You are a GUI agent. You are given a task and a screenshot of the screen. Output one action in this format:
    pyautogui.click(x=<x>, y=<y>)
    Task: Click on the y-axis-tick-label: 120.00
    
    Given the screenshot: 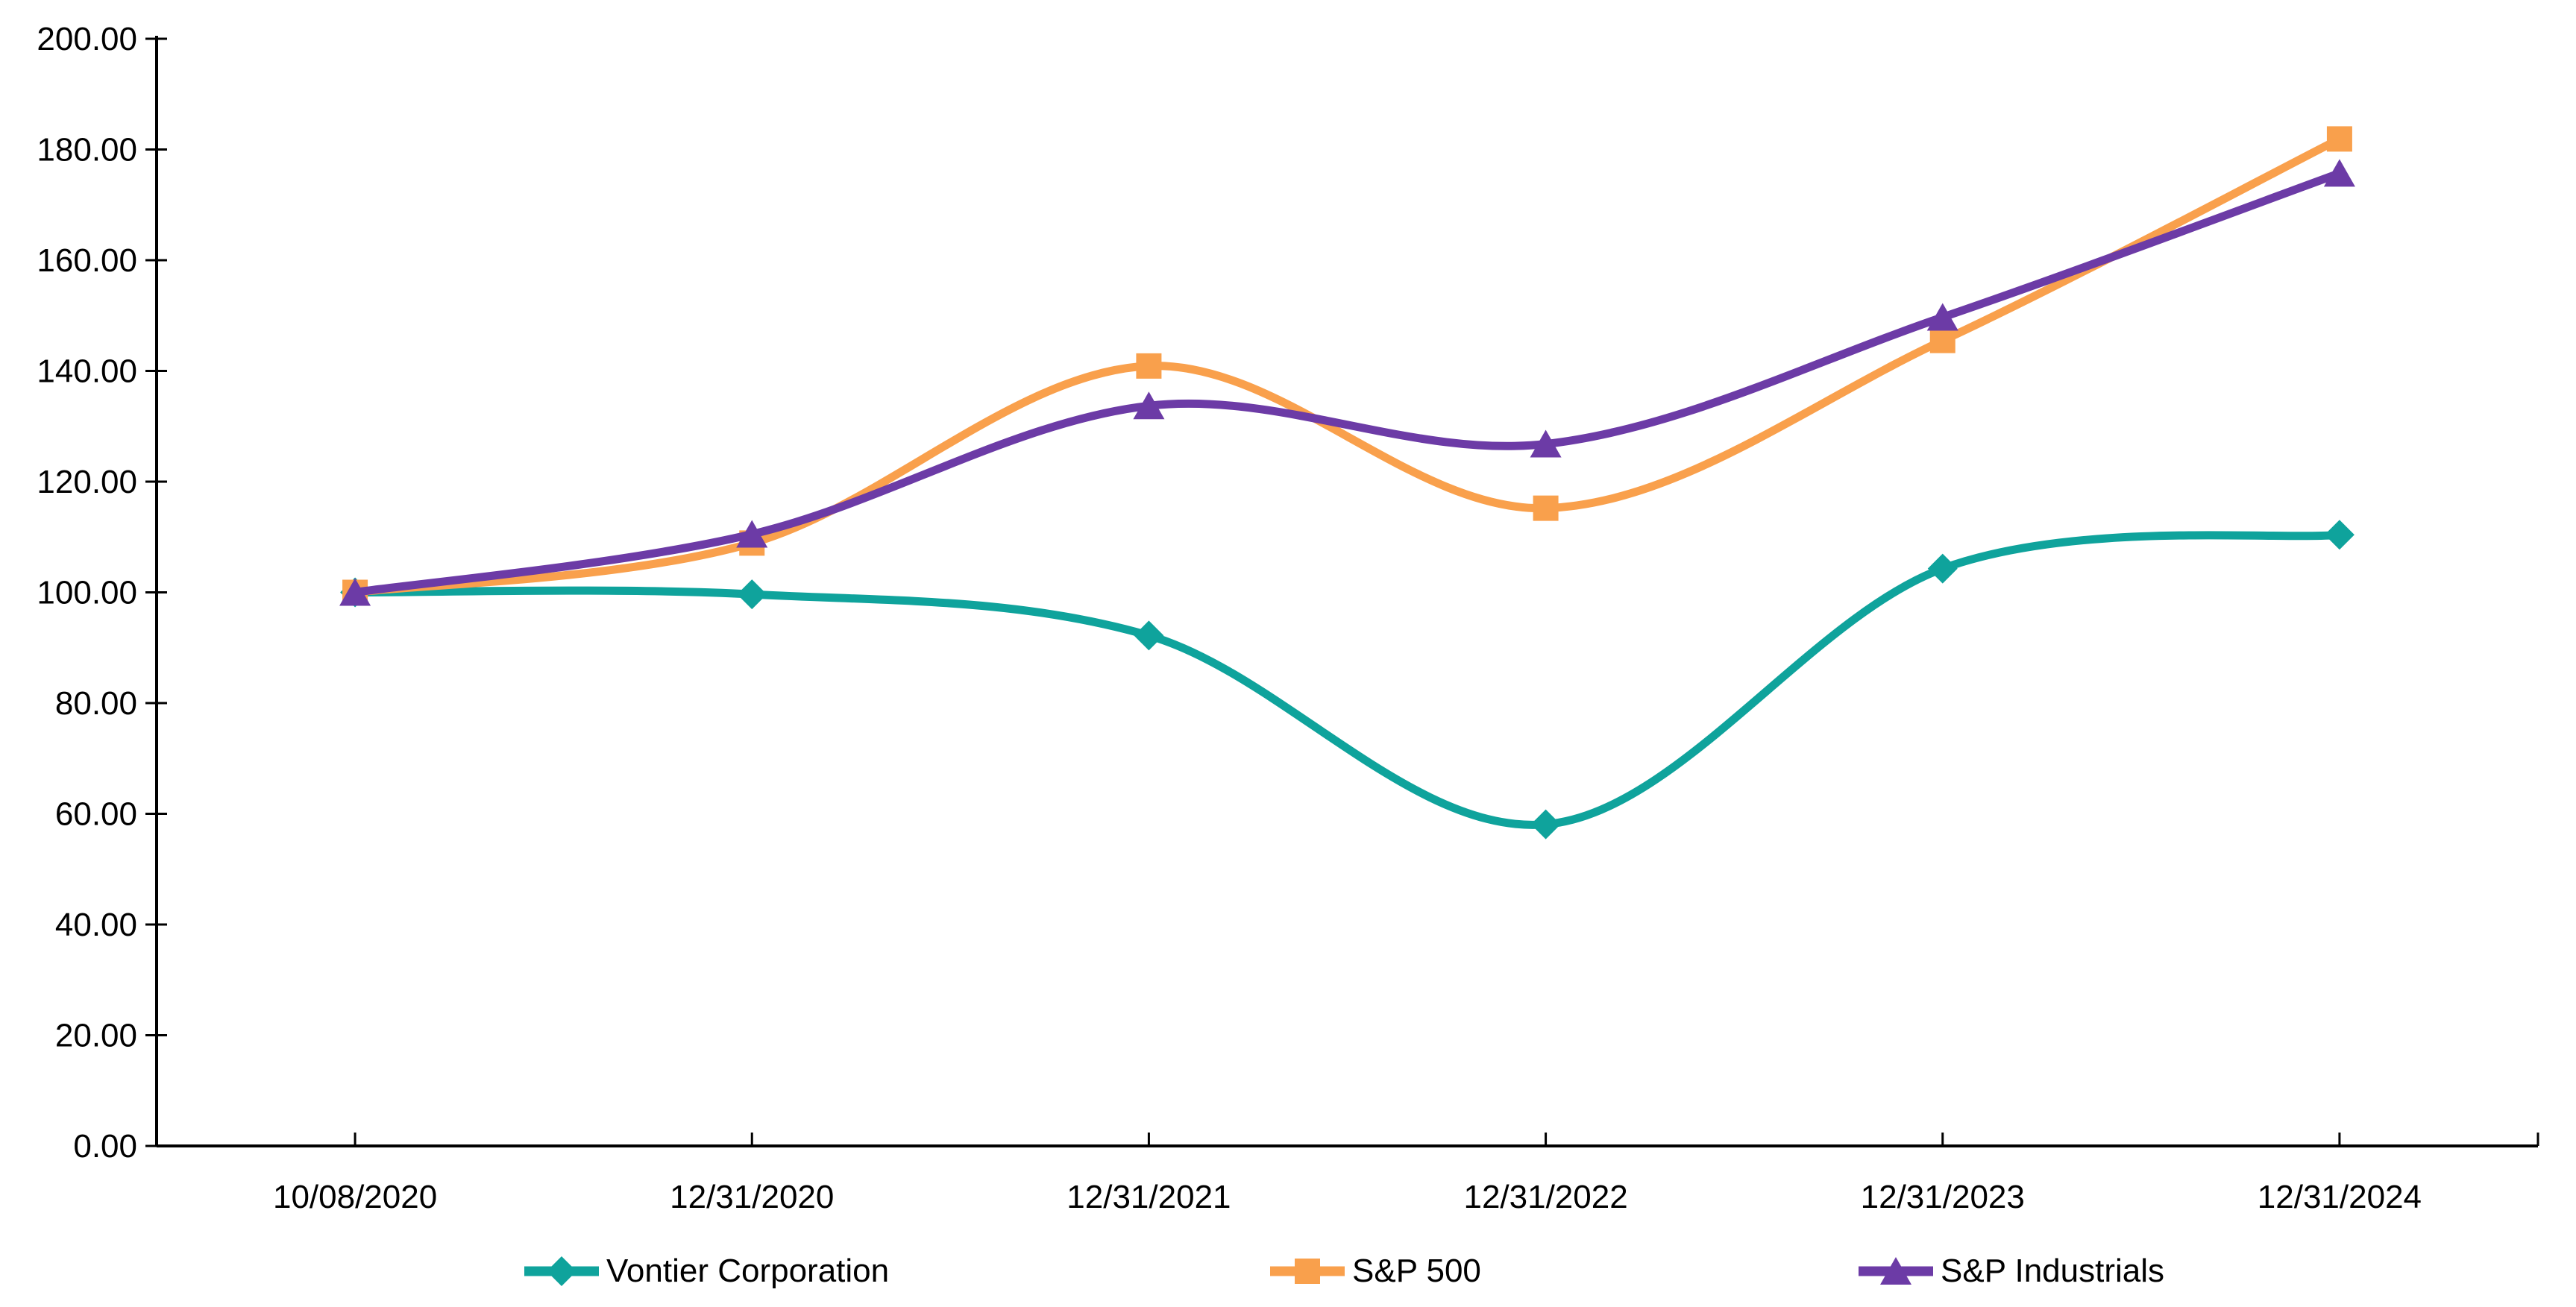 What is the action you would take?
    pyautogui.click(x=87, y=482)
    